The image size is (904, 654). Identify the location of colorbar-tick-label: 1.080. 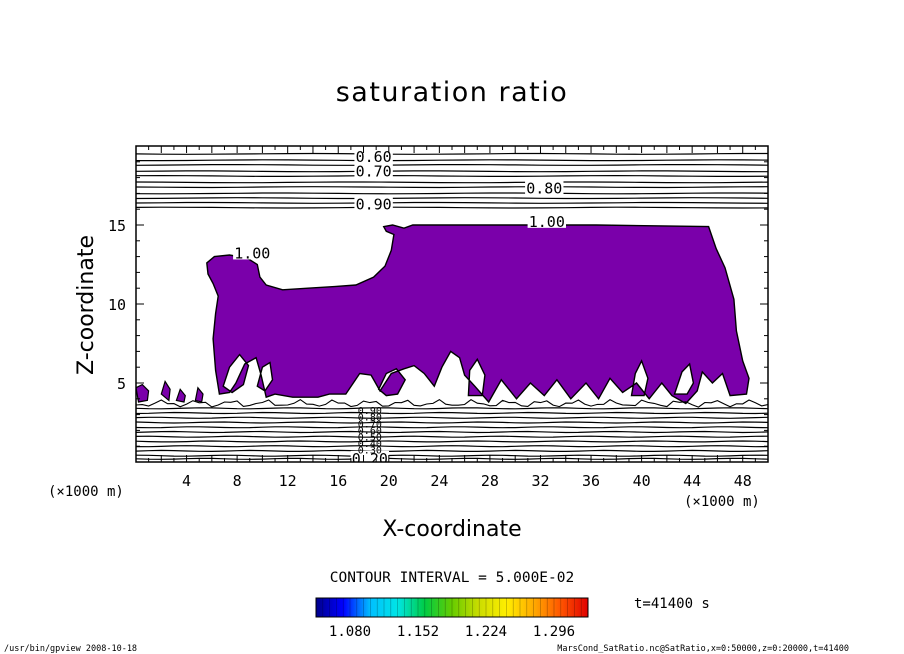
(350, 632).